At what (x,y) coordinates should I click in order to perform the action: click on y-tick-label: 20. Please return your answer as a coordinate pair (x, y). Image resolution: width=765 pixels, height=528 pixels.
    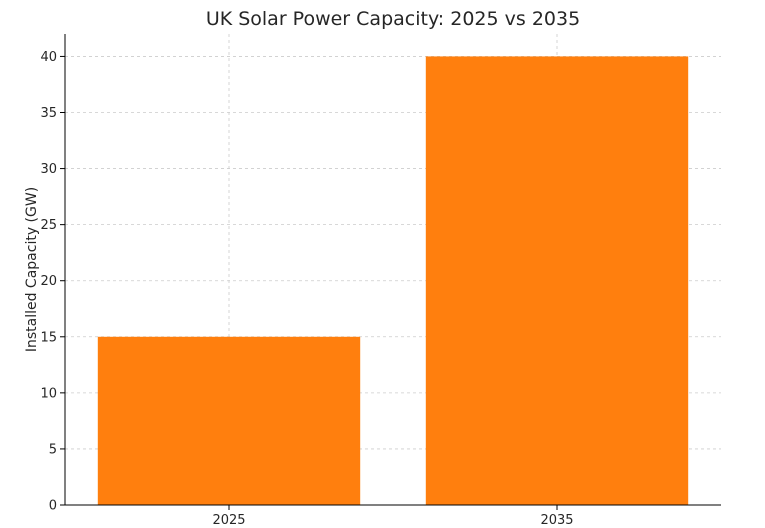
    Looking at the image, I should click on (48, 281).